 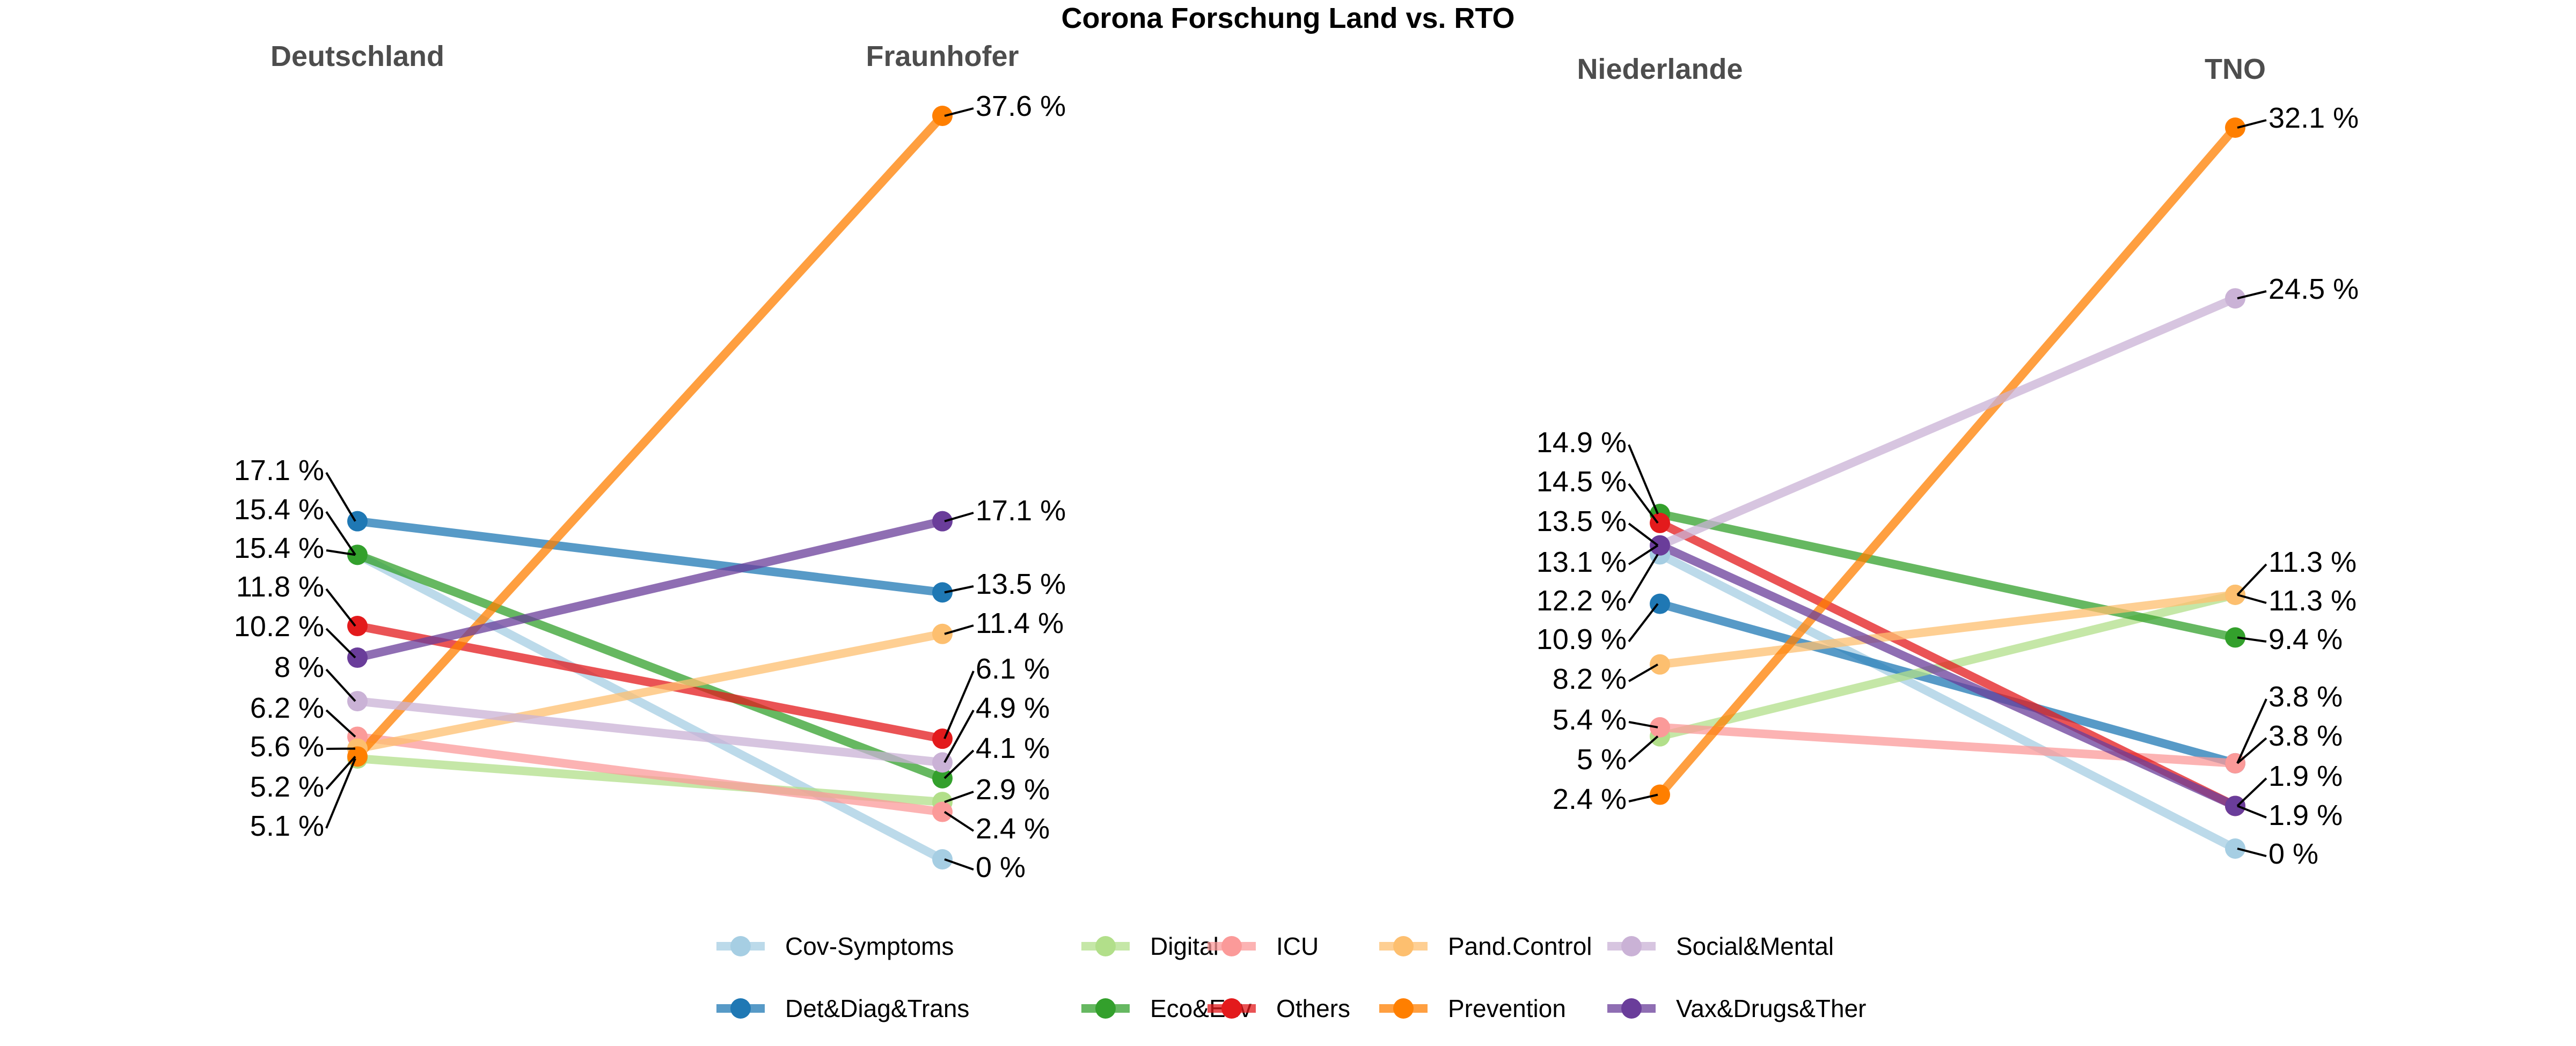 What do you see at coordinates (1581, 601) in the screenshot?
I see `value-label-left: 12.2 %` at bounding box center [1581, 601].